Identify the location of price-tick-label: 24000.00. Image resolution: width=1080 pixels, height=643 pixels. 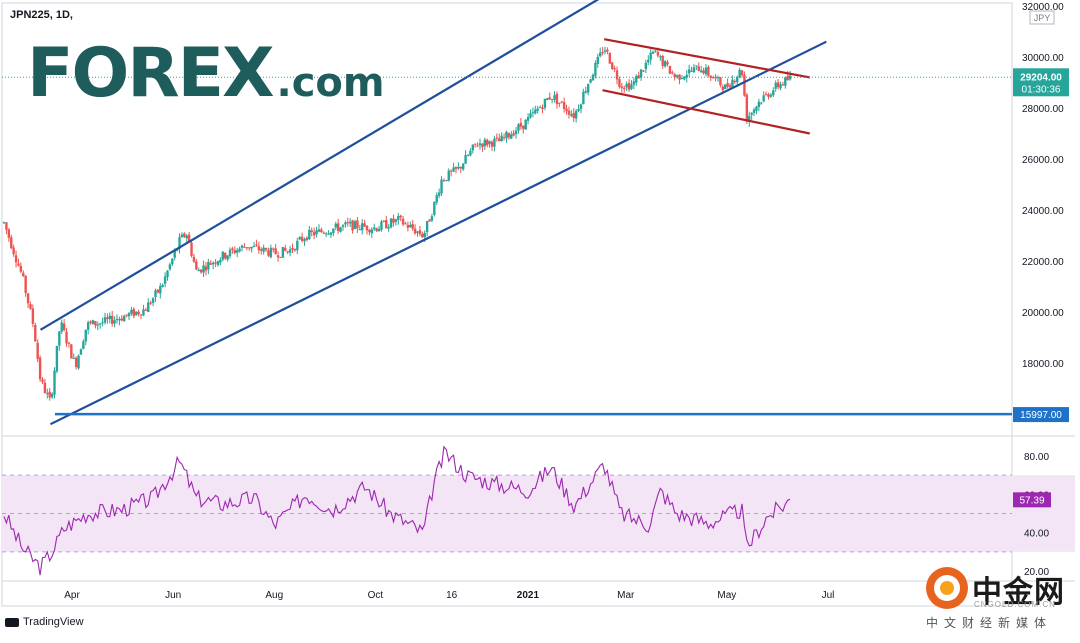
(1043, 211).